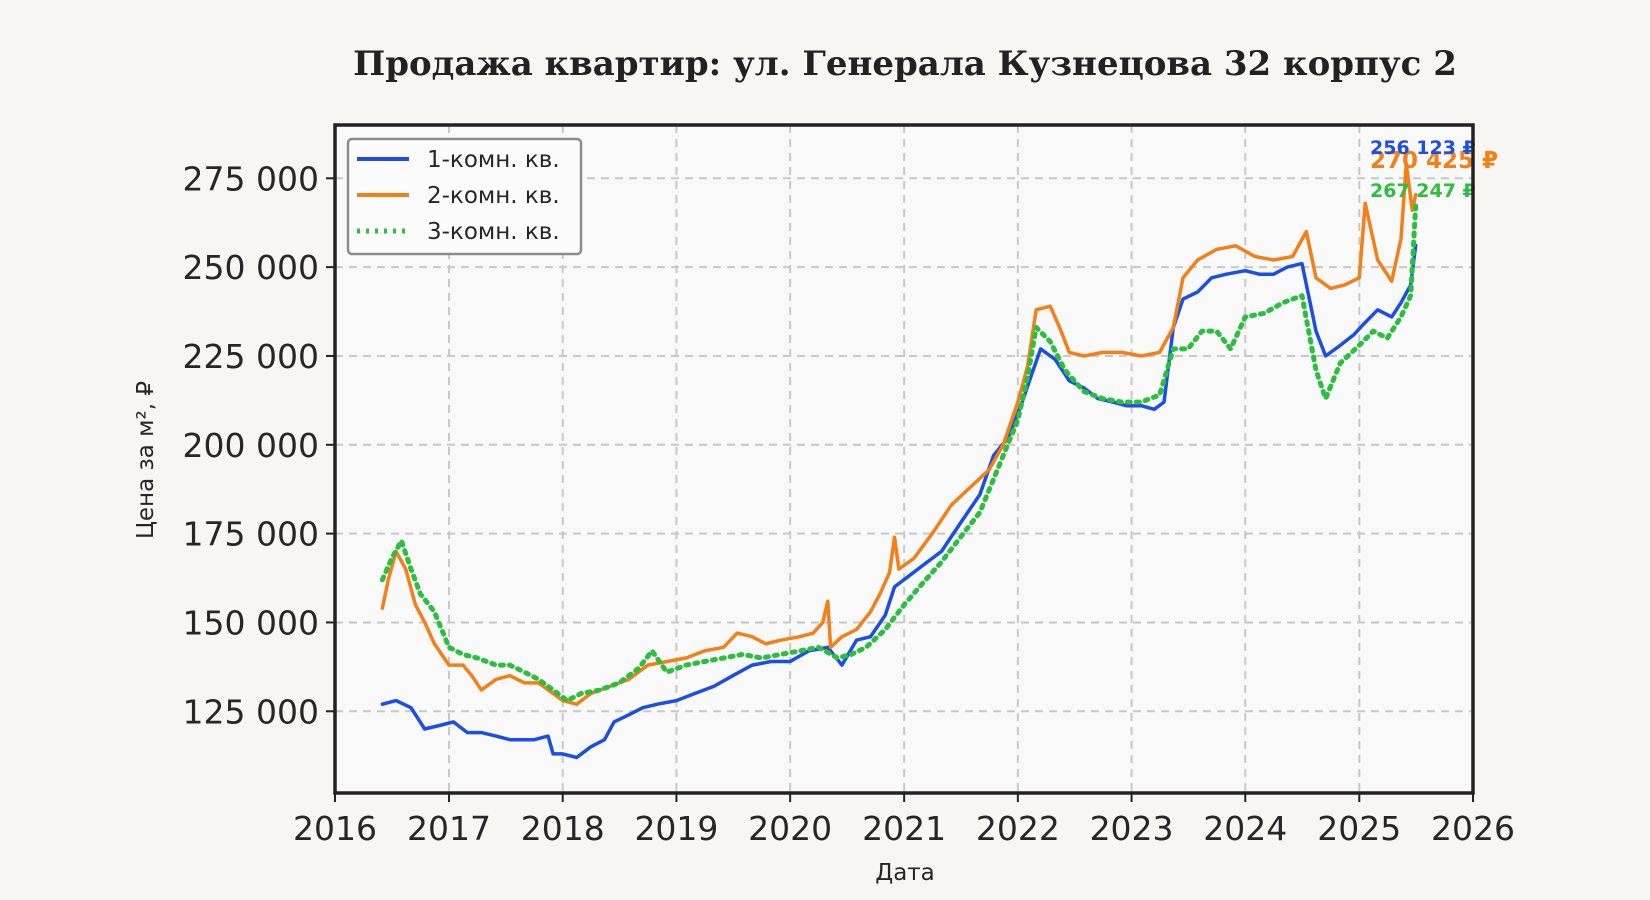  Describe the element at coordinates (251, 178) in the screenshot. I see `y-tick-label: 275 000` at that location.